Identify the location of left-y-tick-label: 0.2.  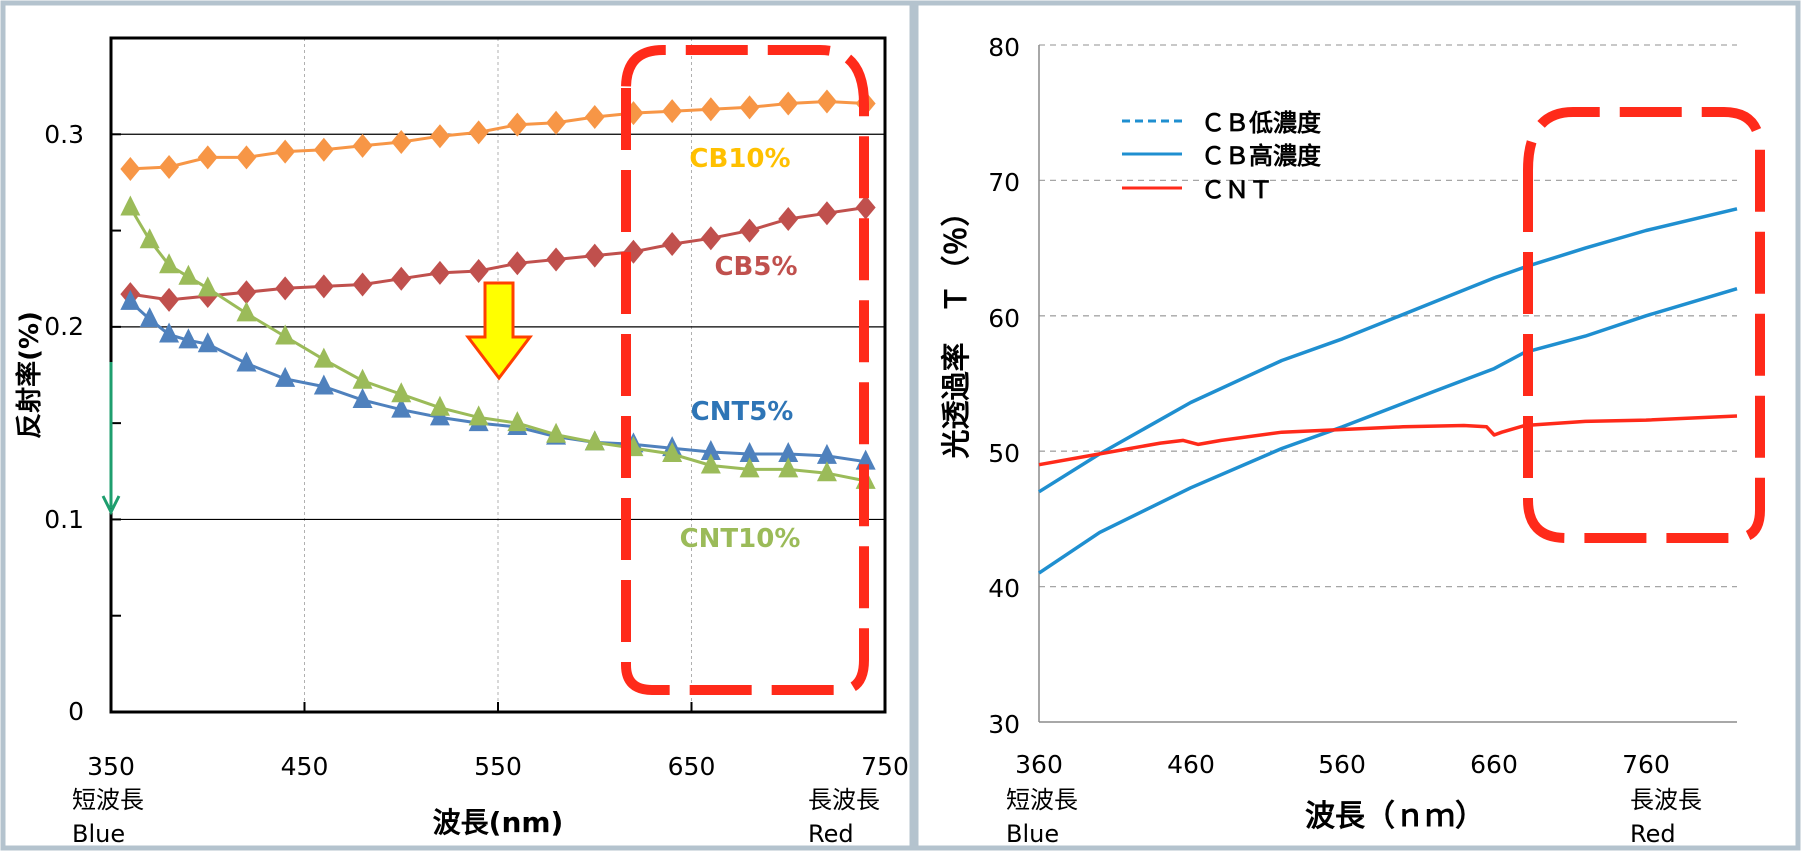
(64, 326).